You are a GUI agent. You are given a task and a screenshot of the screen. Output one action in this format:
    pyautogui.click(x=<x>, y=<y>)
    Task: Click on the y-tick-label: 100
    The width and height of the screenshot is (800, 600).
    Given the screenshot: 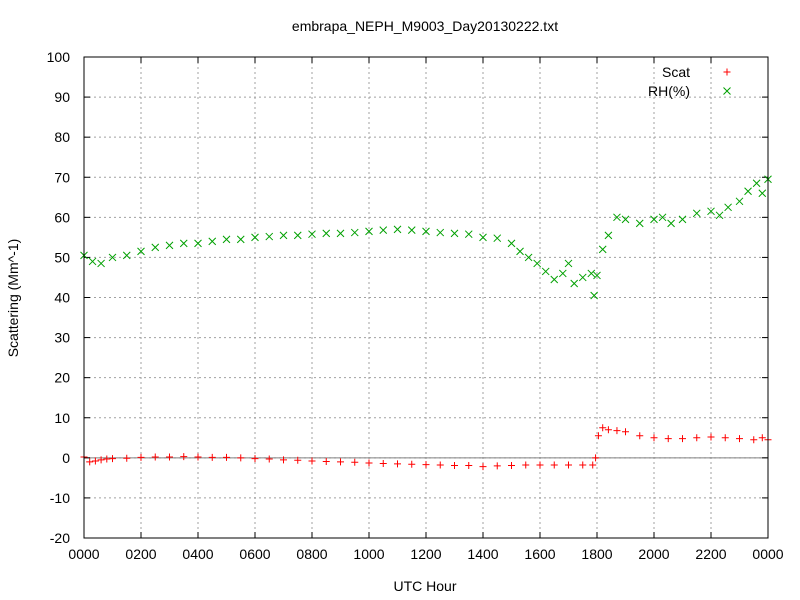 What is the action you would take?
    pyautogui.click(x=59, y=57)
    